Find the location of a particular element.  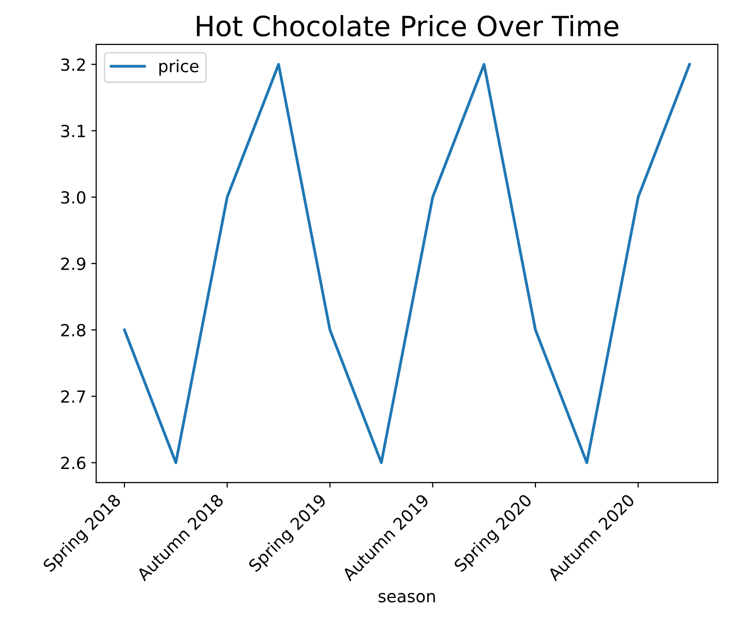

x-axis-title: season is located at coordinates (406, 597).